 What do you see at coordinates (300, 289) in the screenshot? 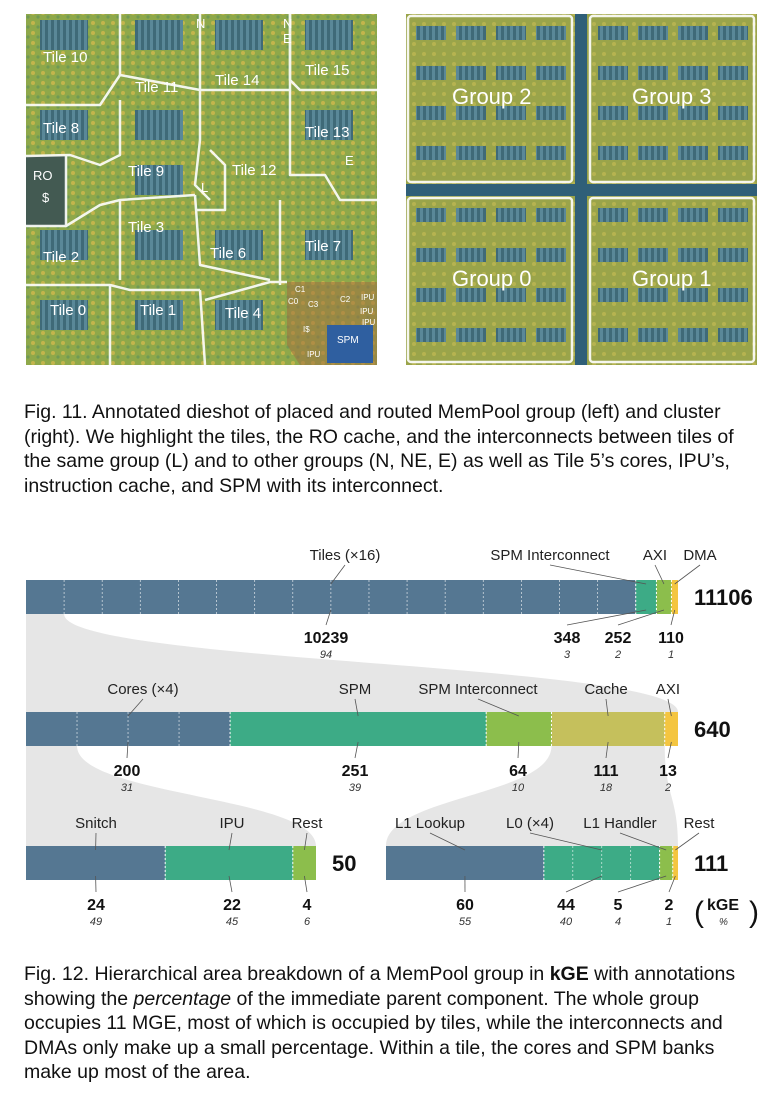
I see `tile5-part-label: C1` at bounding box center [300, 289].